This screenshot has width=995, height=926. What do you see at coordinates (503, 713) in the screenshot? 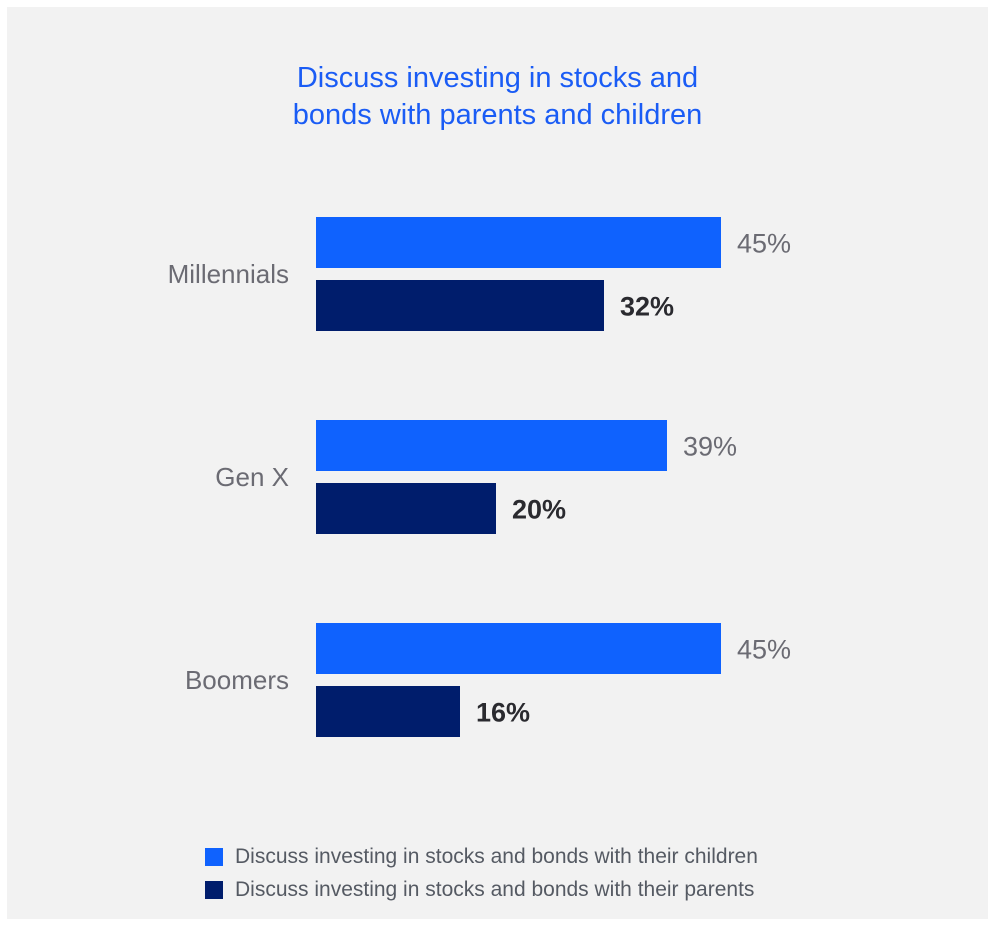
I see `data-label-boomers-parents: 16%` at bounding box center [503, 713].